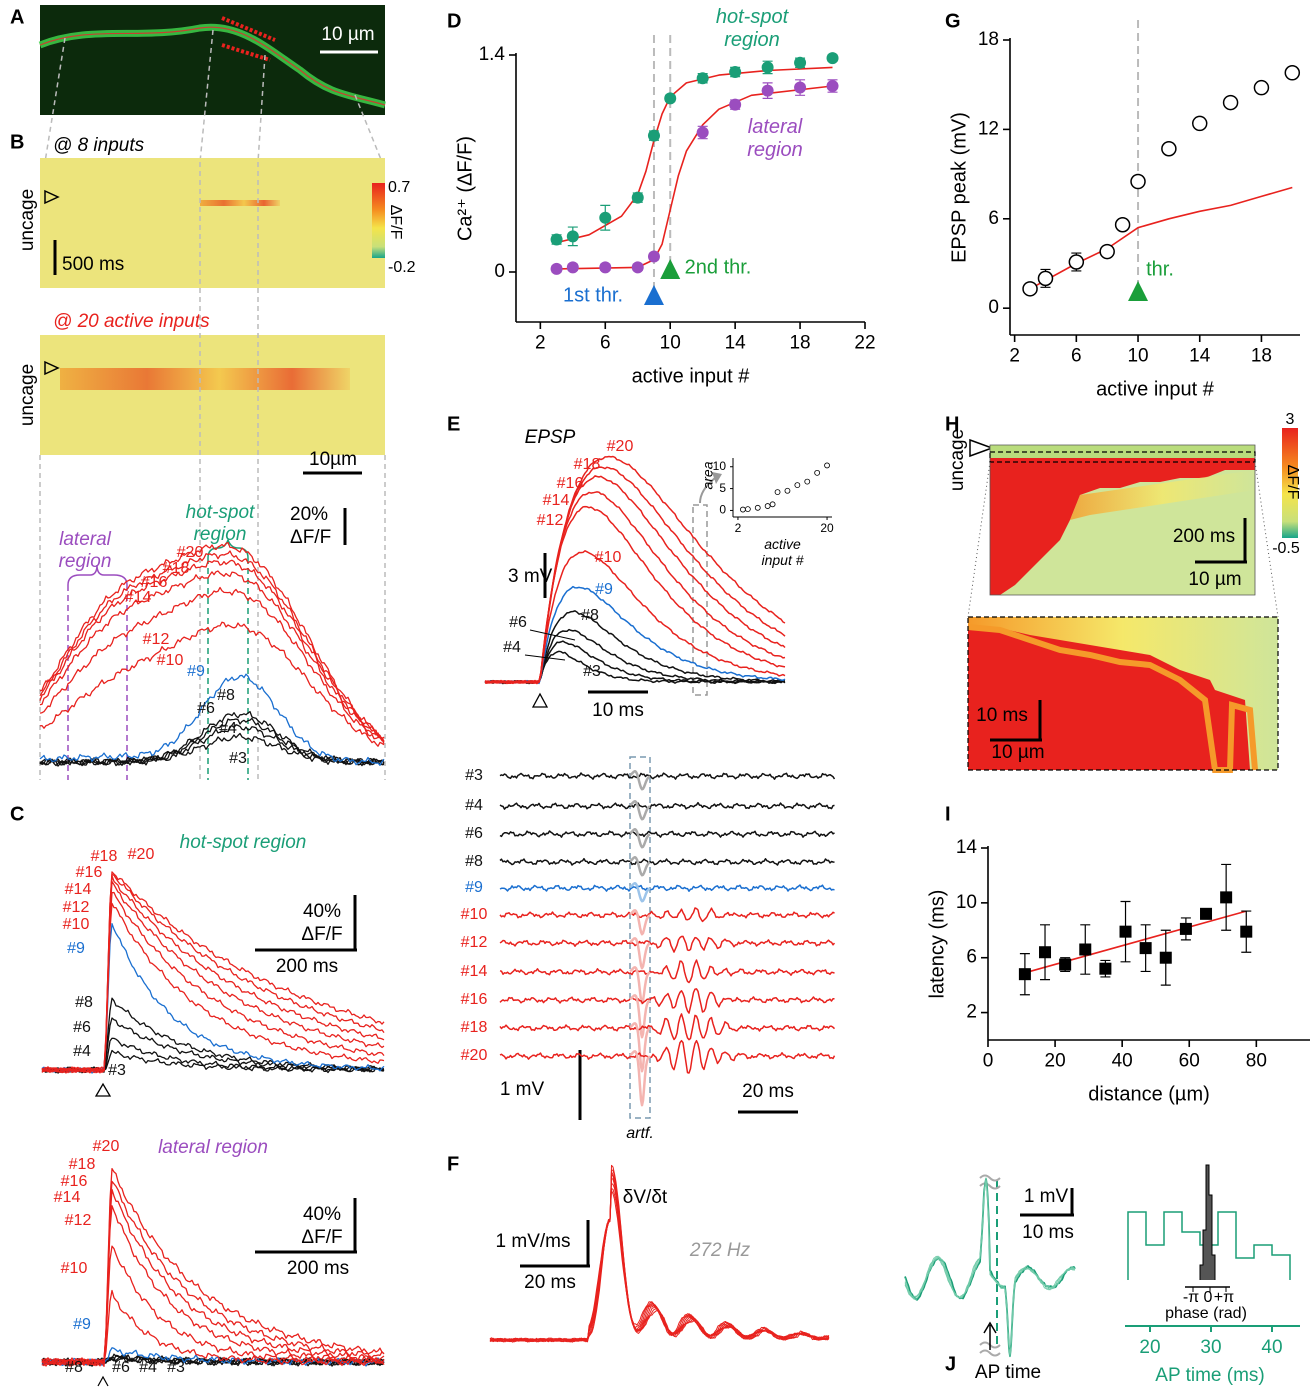 The width and height of the screenshot is (1314, 1388). What do you see at coordinates (309, 514) in the screenshot?
I see `scale-label: 20%` at bounding box center [309, 514].